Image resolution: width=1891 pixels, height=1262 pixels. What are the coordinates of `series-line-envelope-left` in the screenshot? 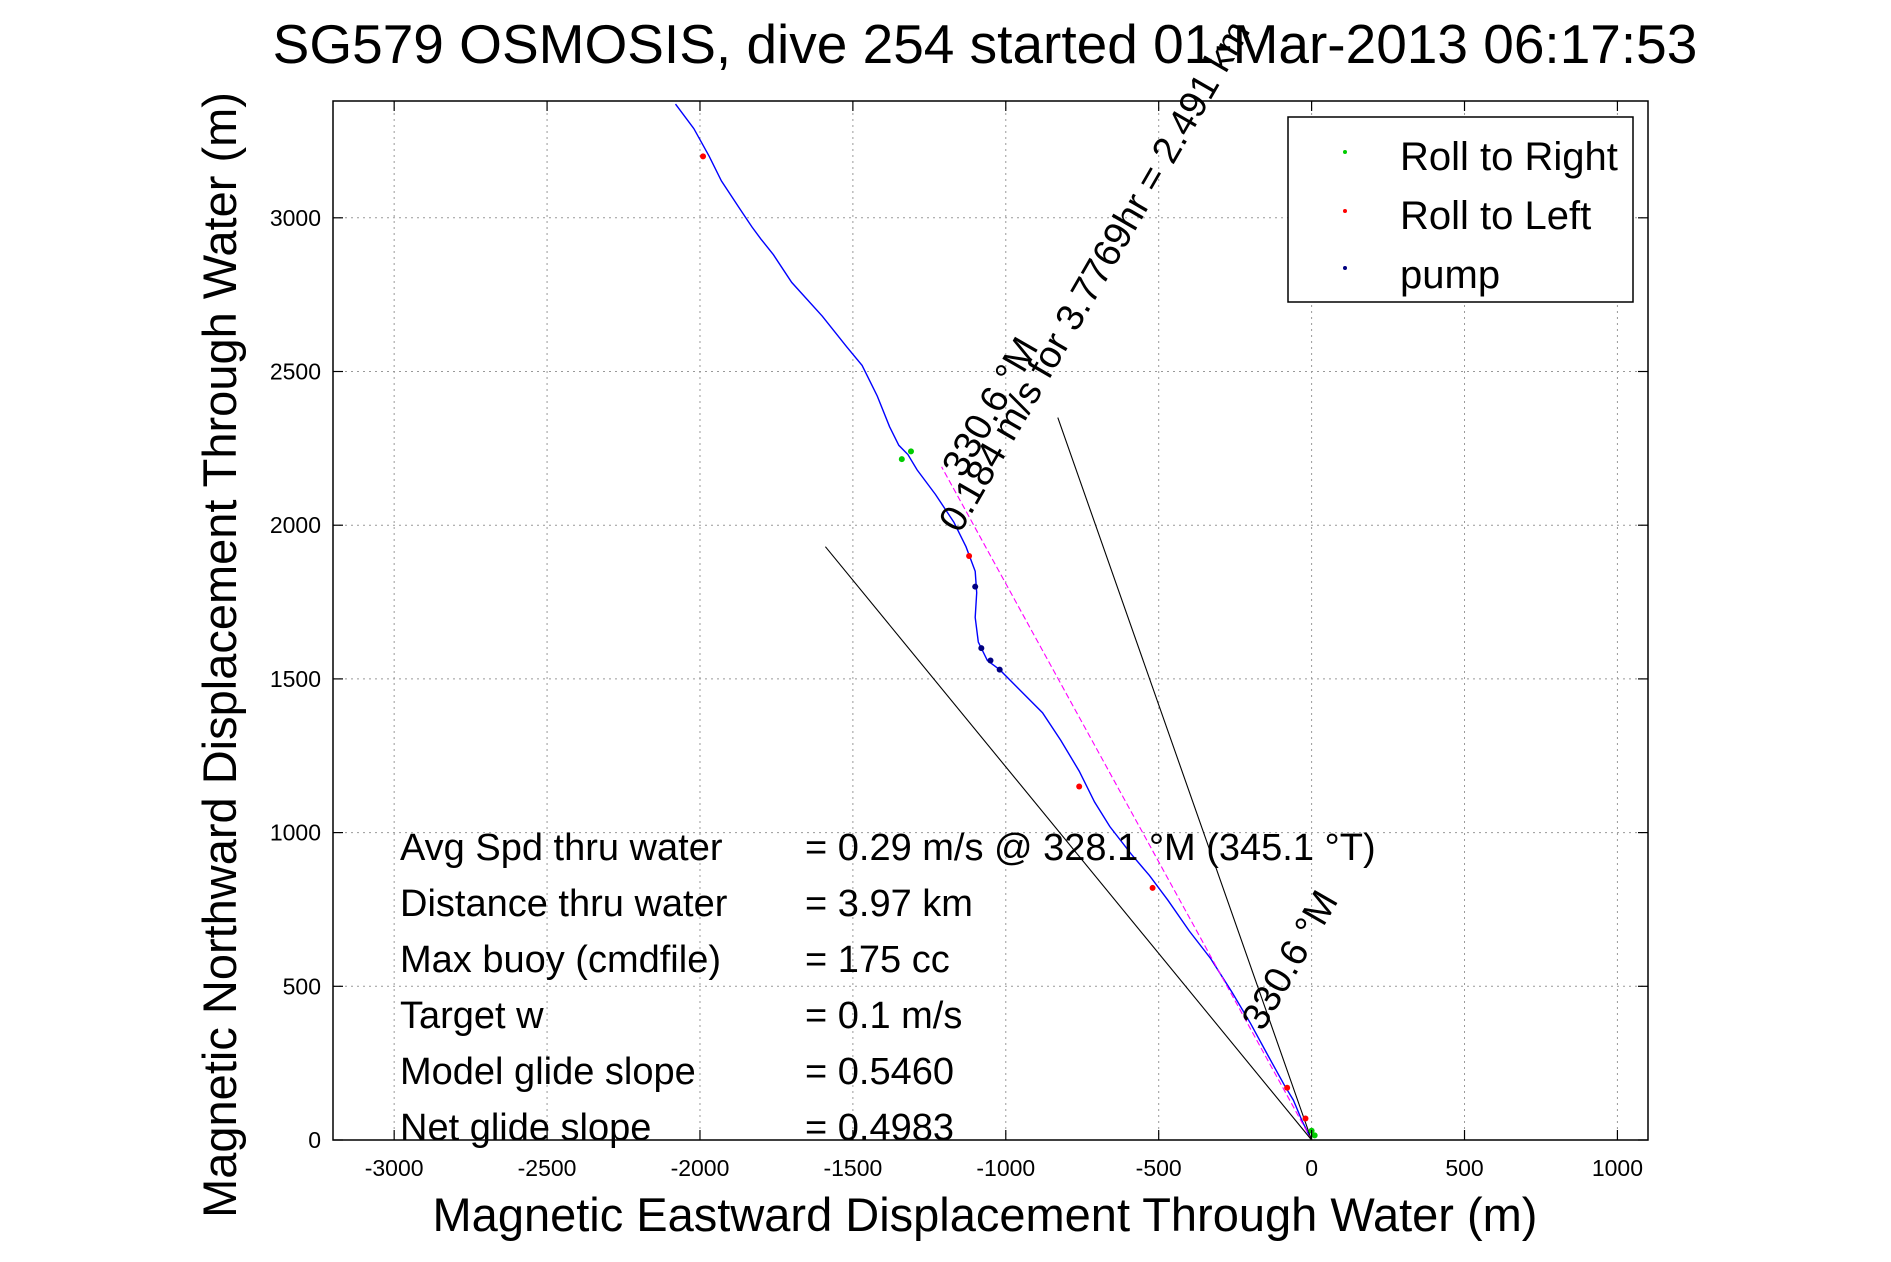 It's located at (1068, 843).